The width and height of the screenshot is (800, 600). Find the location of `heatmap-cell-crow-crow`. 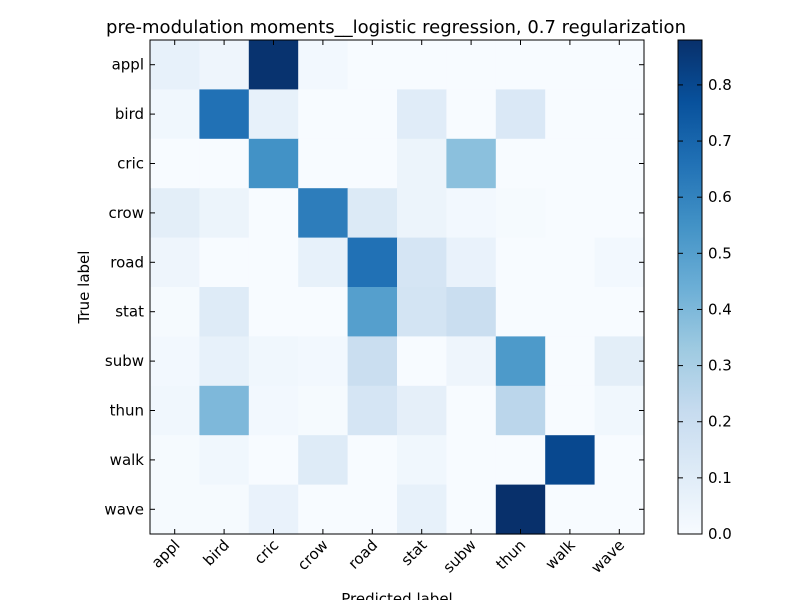

heatmap-cell-crow-crow is located at coordinates (323, 213).